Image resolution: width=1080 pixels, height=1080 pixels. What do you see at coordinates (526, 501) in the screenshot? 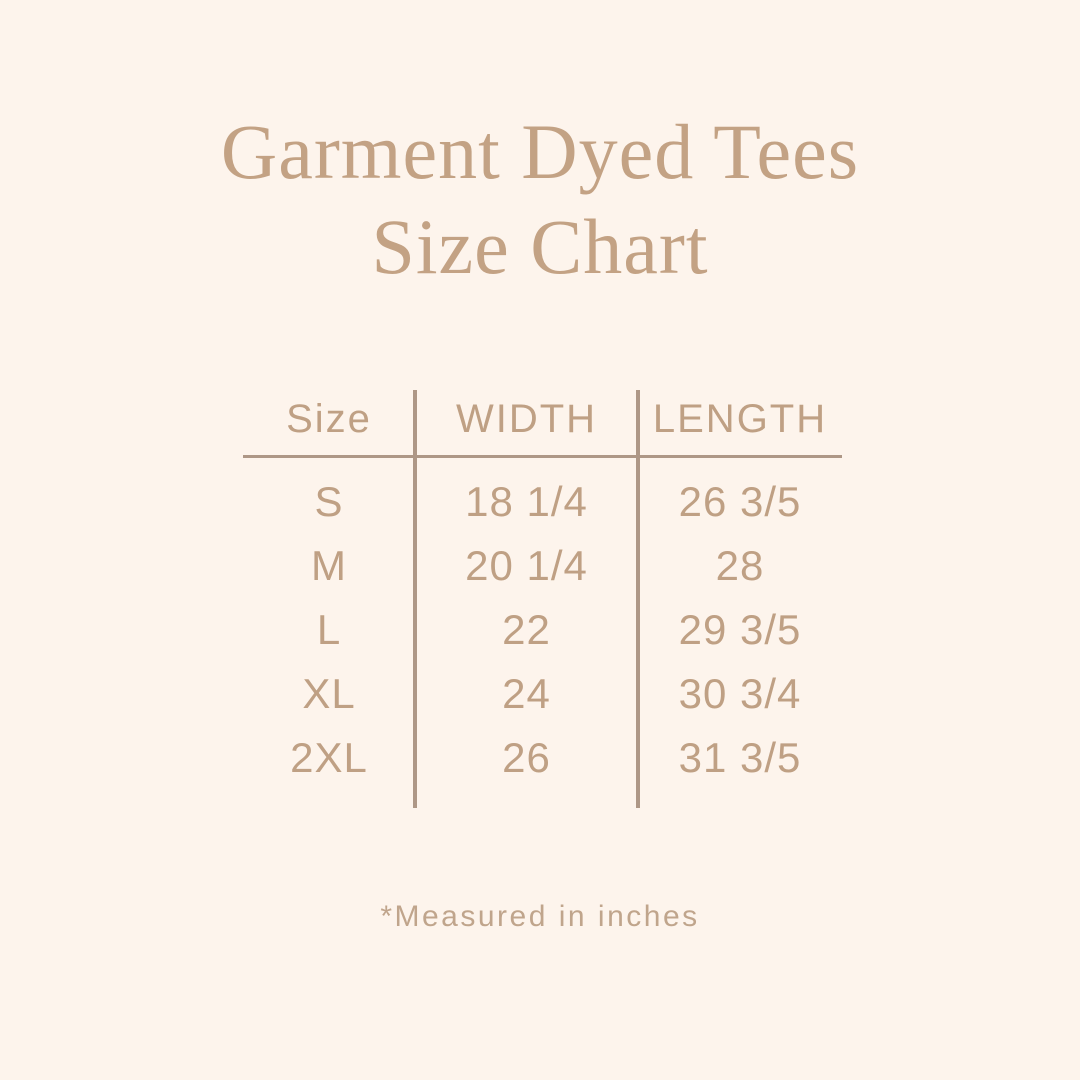
I see `cell-width: 18 1/4` at bounding box center [526, 501].